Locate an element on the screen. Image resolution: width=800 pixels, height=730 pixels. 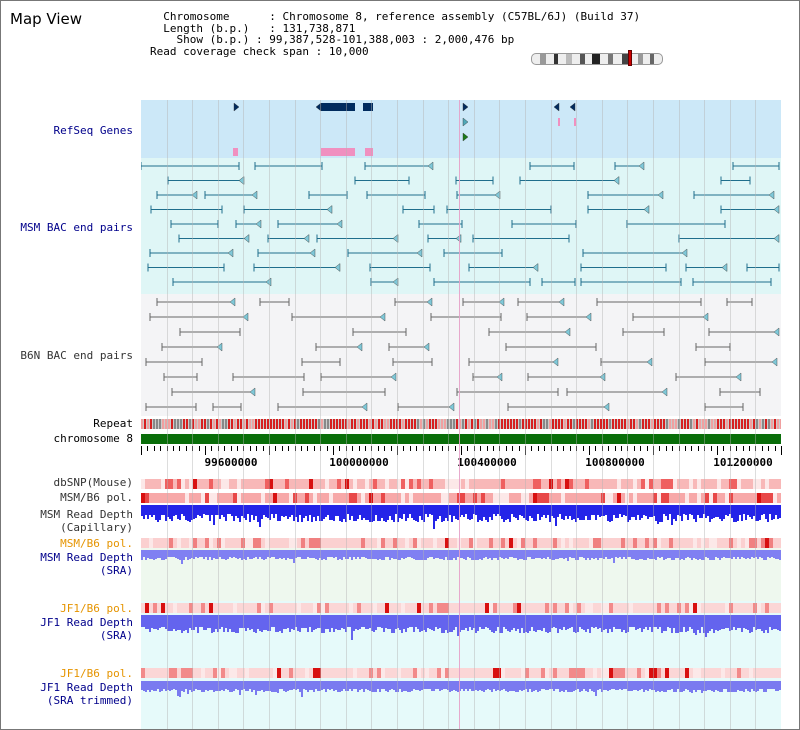
track-label-msm-b6-pol-1: MSM/B6 pol. is located at coordinates (96, 497).